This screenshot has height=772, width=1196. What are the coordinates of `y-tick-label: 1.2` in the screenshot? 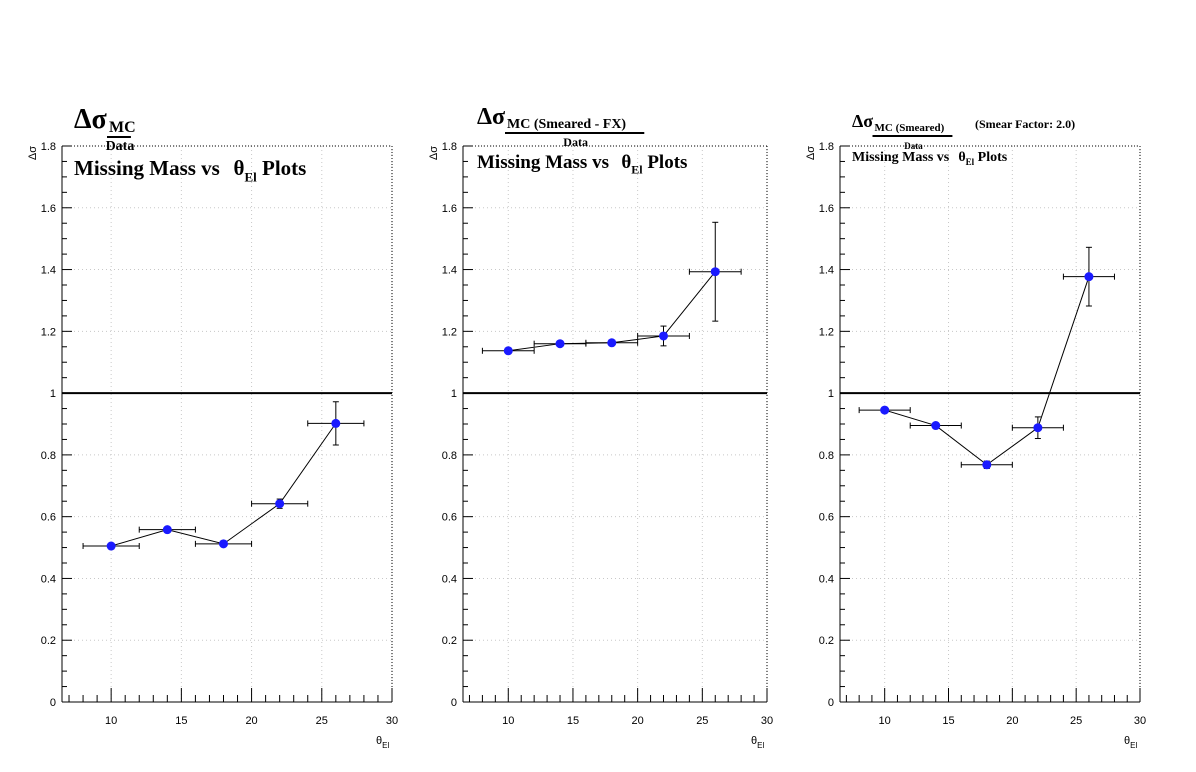 It's located at (48, 332).